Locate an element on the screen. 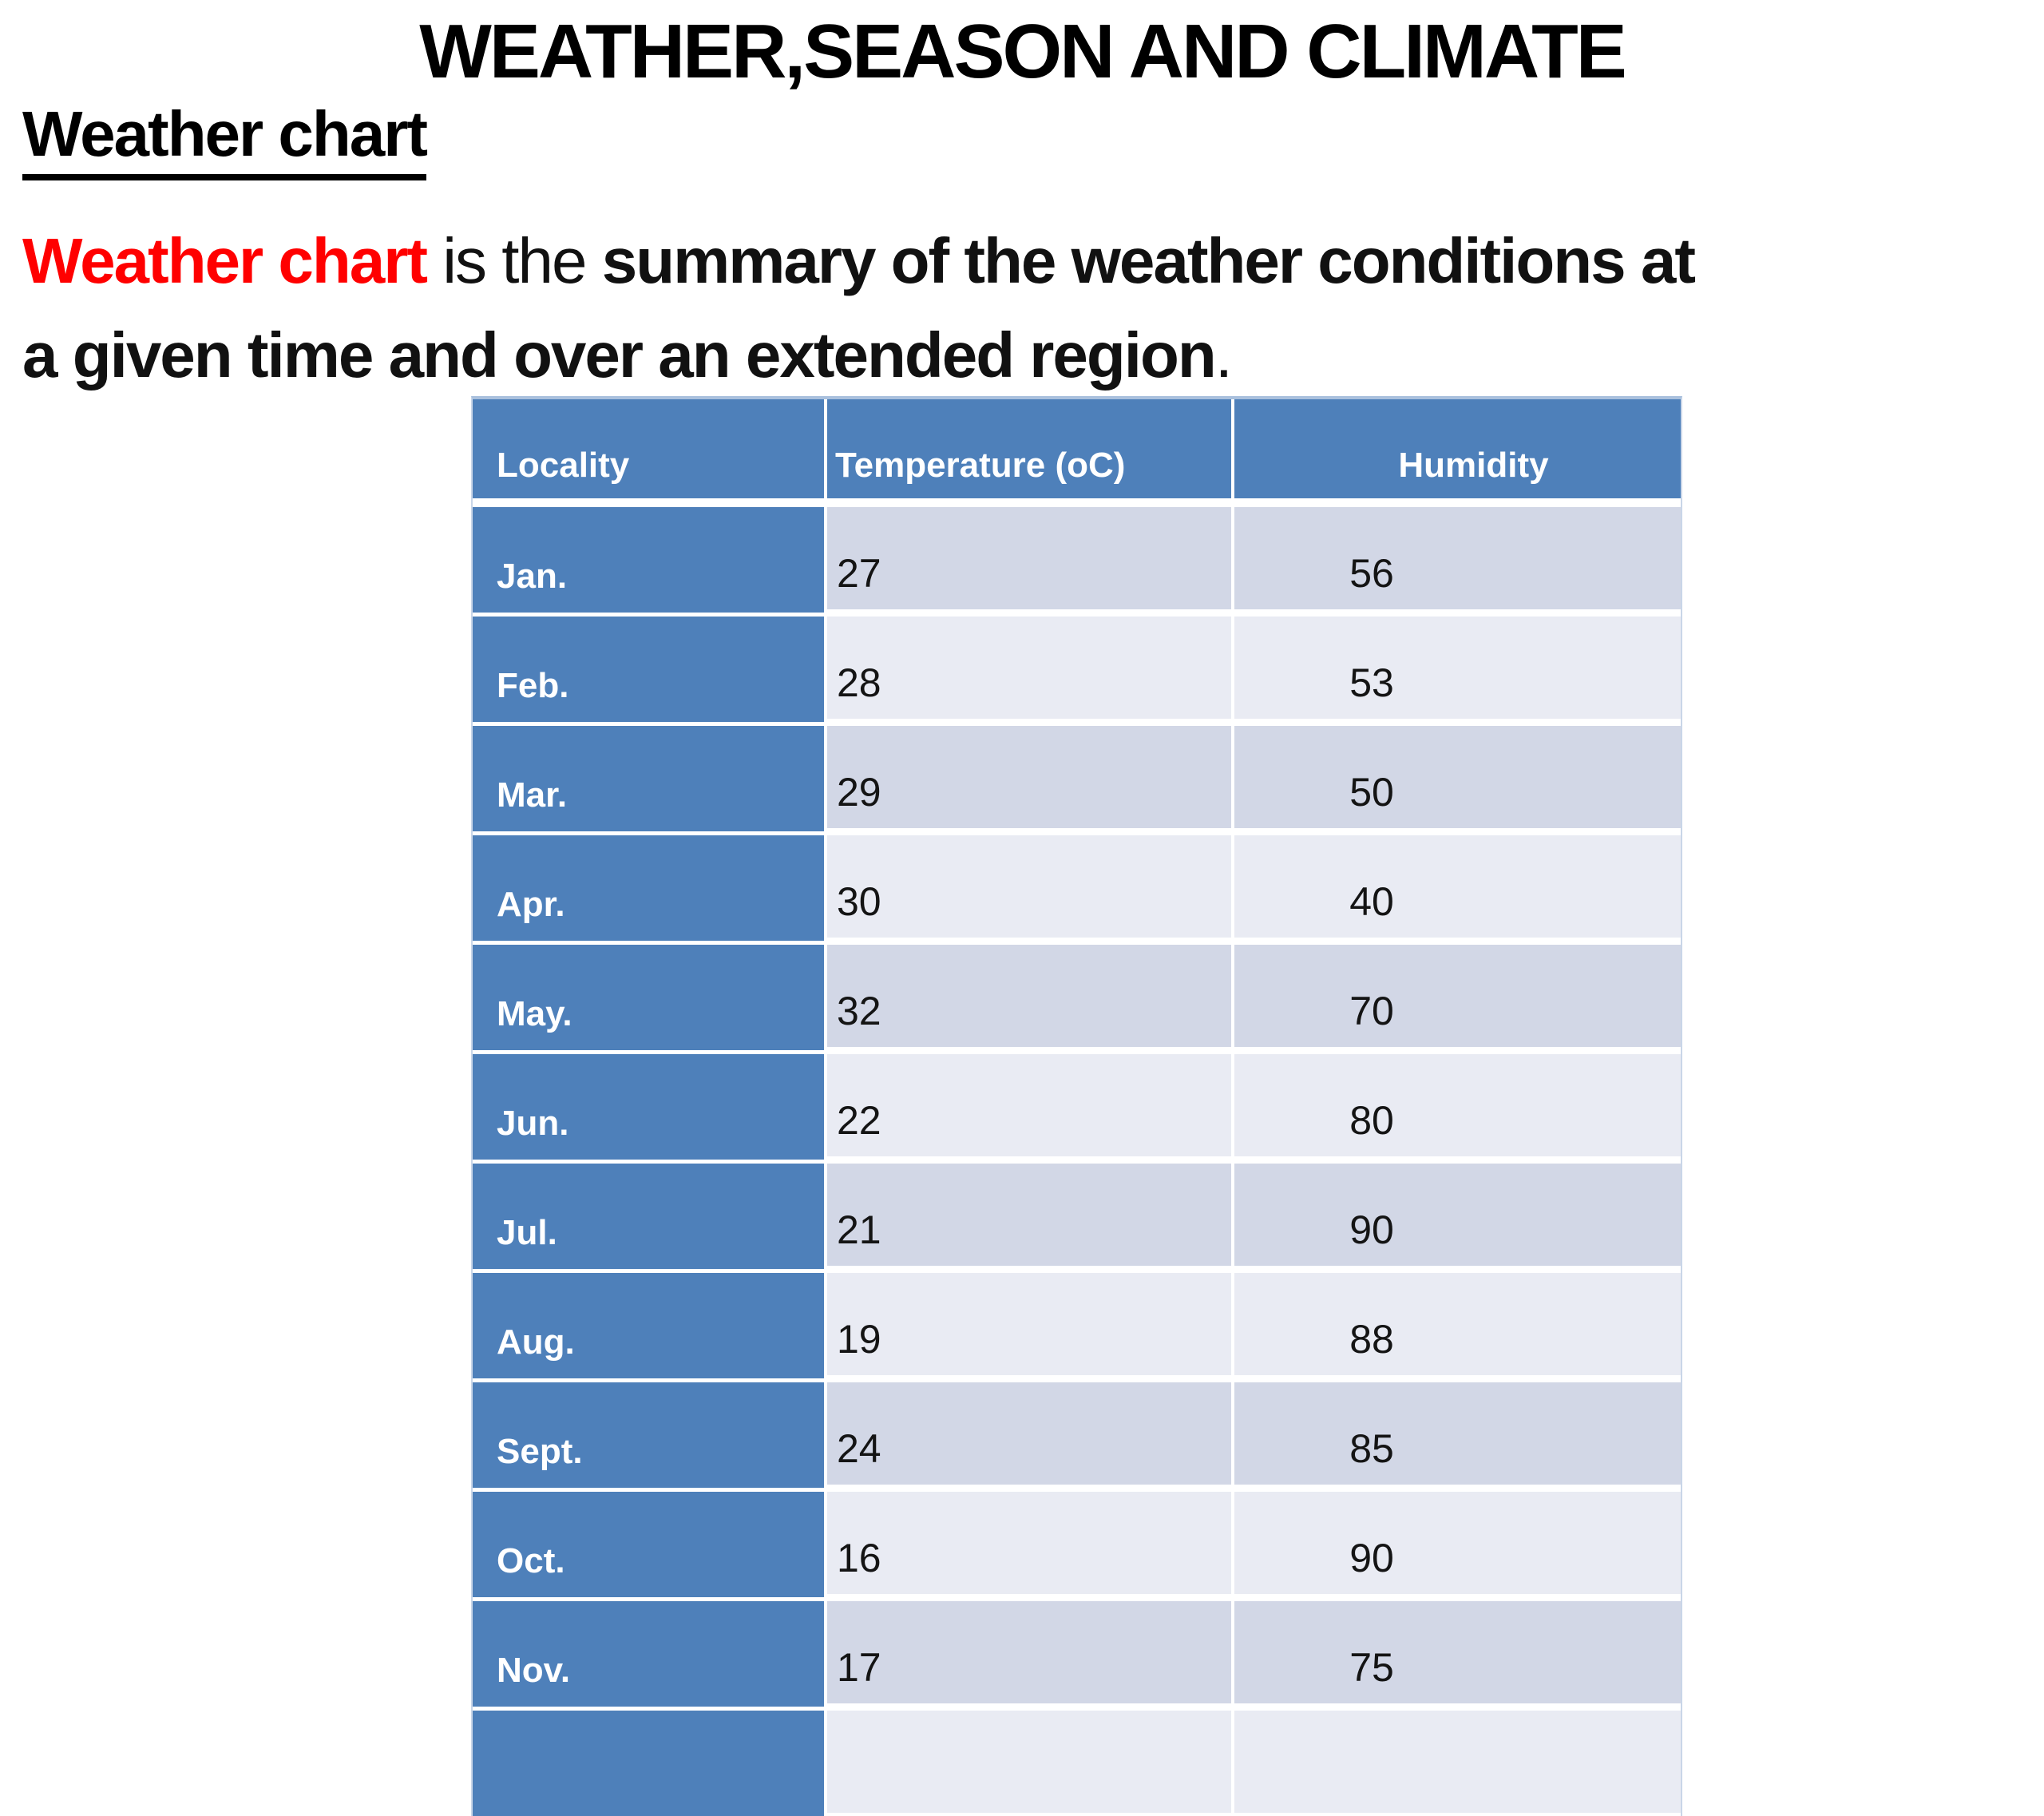 The width and height of the screenshot is (2044, 1816). temperature-cell: 19 is located at coordinates (1029, 1324).